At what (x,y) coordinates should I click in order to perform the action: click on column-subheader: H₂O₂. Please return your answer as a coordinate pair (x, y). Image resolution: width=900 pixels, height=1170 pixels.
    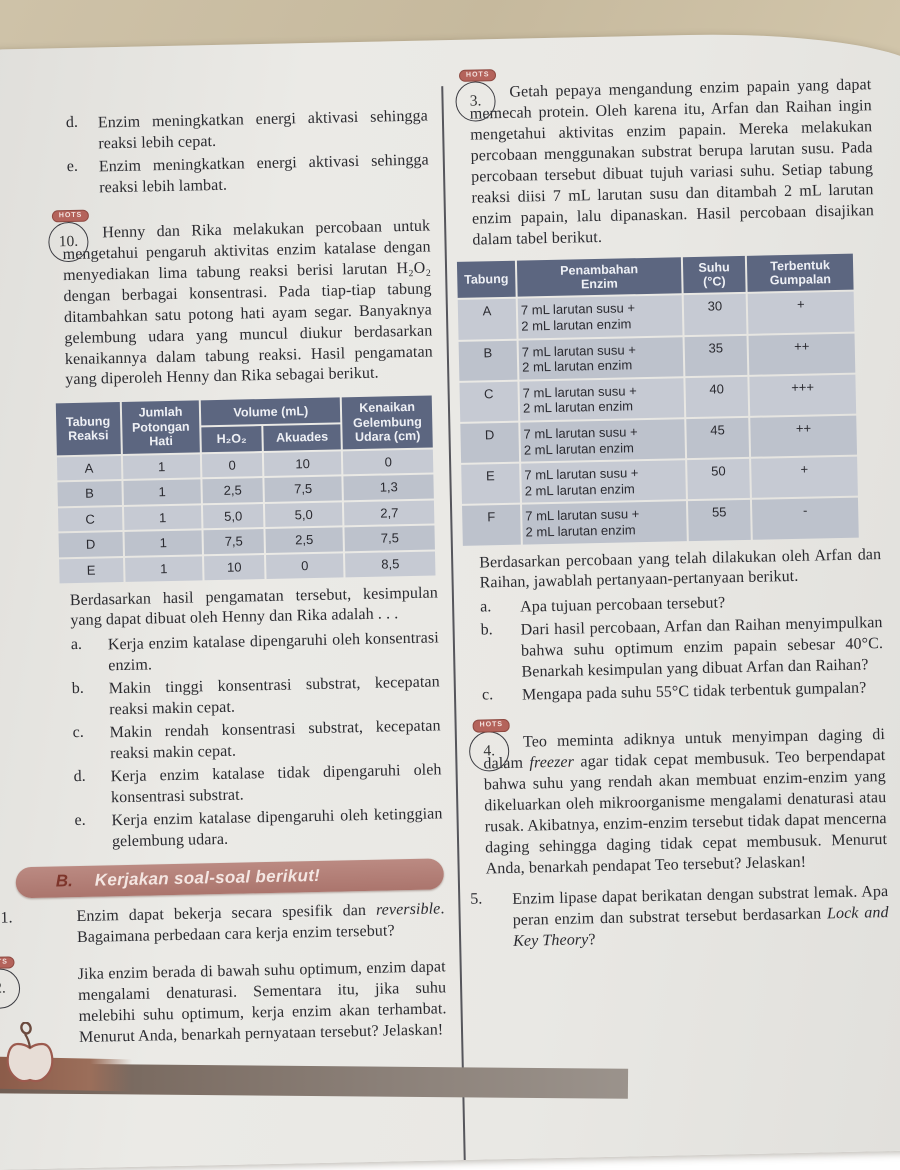
    Looking at the image, I should click on (232, 439).